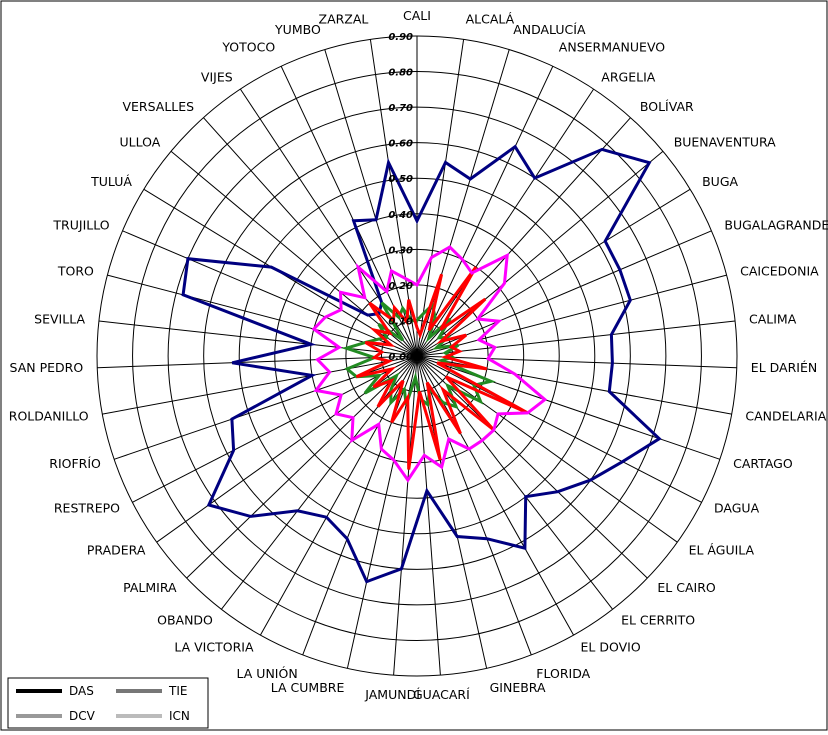 Image resolution: width=828 pixels, height=735 pixels. I want to click on series-icn-line, so click(429, 364).